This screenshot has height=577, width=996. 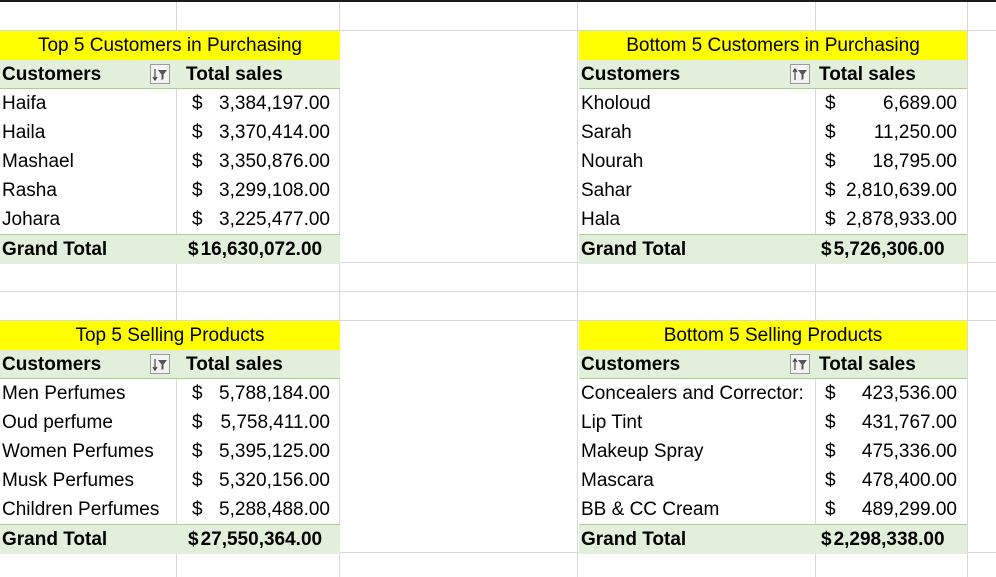 I want to click on sales-amount: 5,288,488.00, so click(x=274, y=509).